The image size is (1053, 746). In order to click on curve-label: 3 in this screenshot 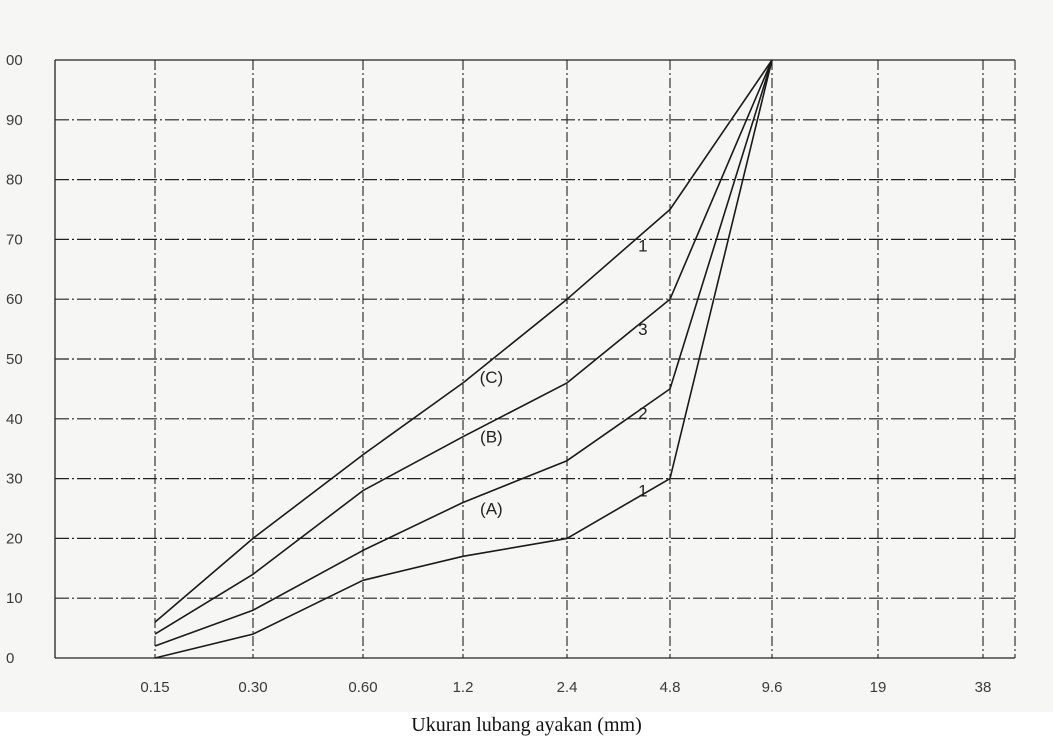, I will do `click(642, 329)`.